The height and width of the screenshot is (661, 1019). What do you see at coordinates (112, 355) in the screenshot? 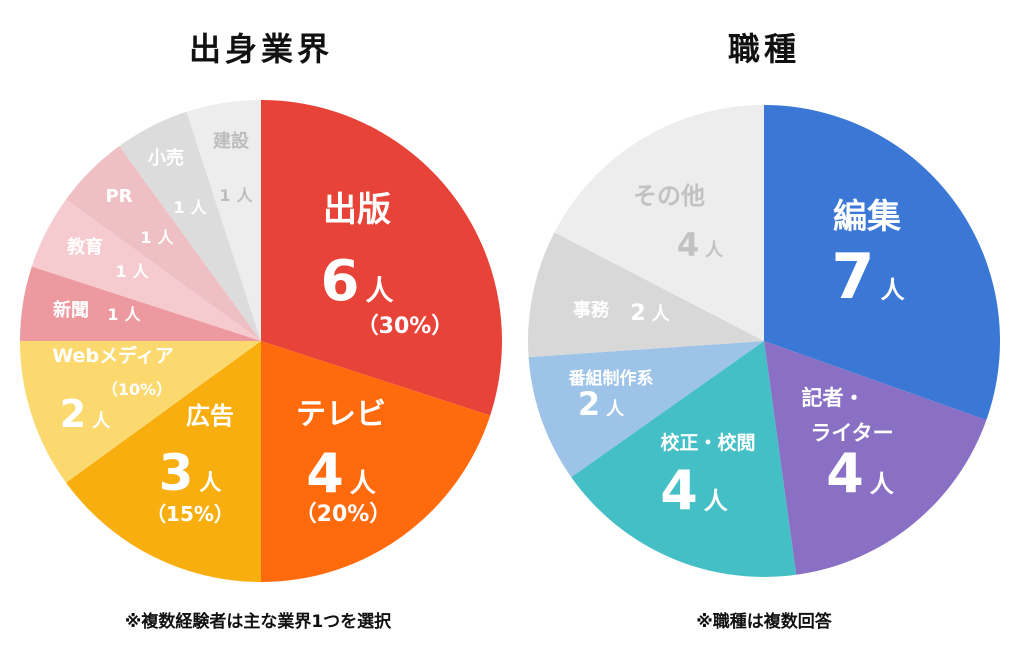
I see `slice-name-0-3: Webメディア` at bounding box center [112, 355].